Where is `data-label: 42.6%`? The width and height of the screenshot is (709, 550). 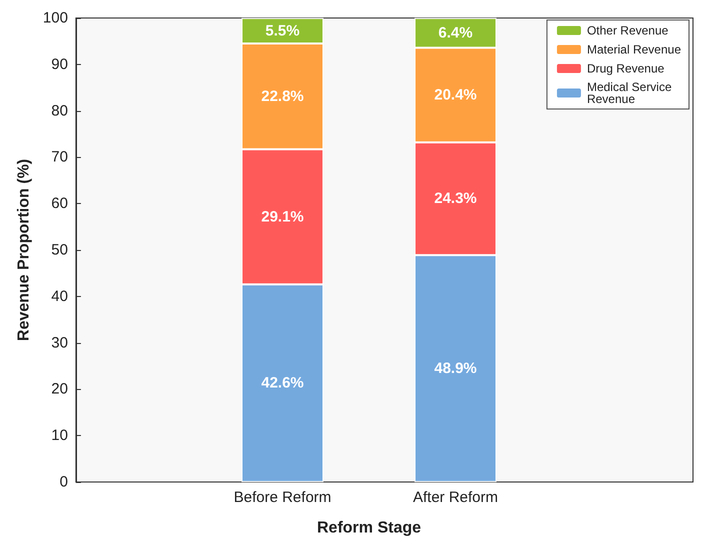
data-label: 42.6% is located at coordinates (282, 383).